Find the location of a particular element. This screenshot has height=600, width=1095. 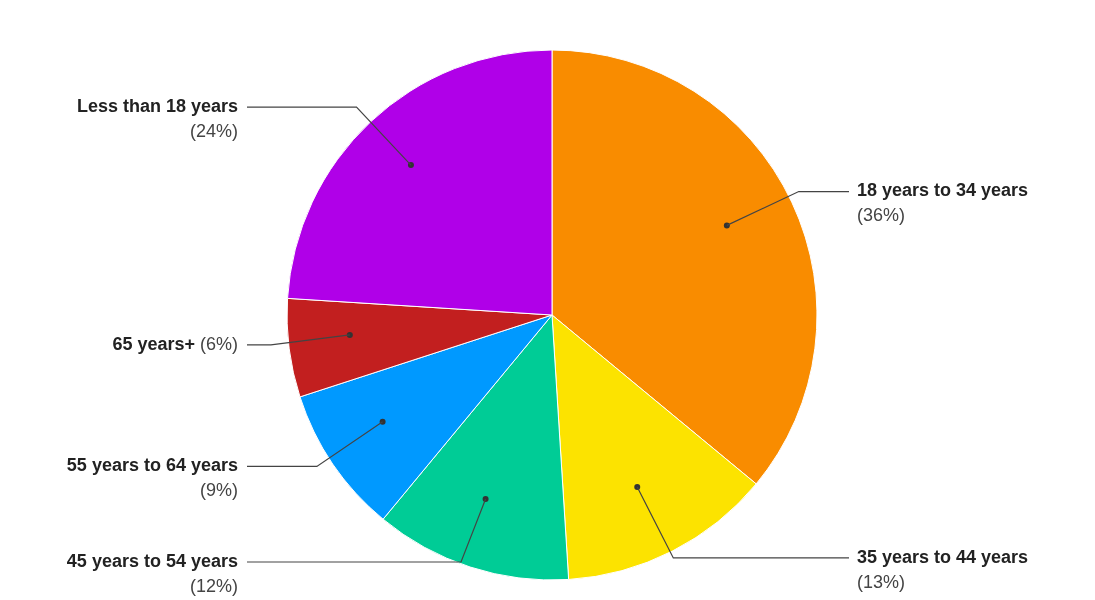

slice-label: Less than 18 years is located at coordinates (157, 105).